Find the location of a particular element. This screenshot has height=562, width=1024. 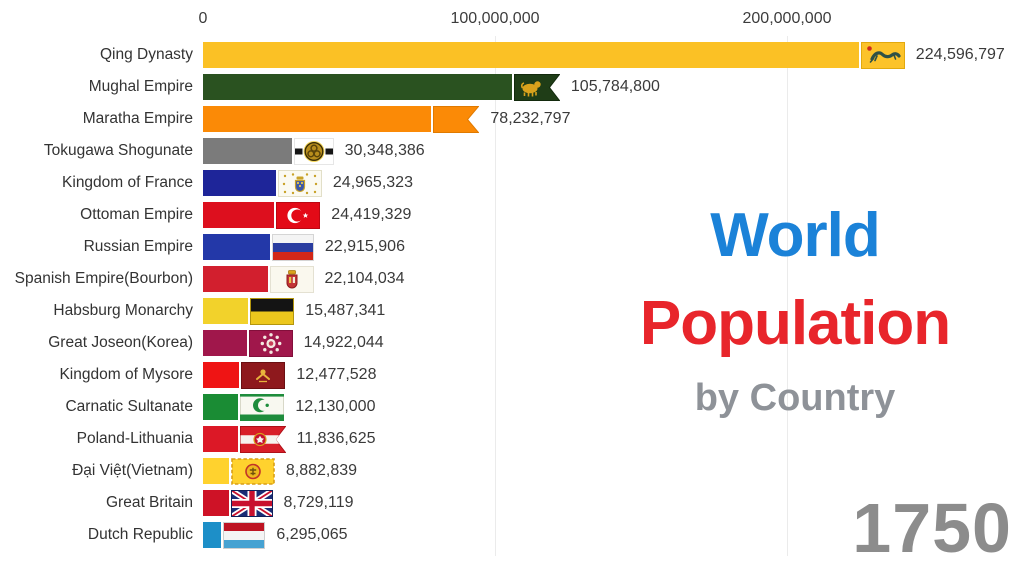

joseon-flag-icon is located at coordinates (270, 343).